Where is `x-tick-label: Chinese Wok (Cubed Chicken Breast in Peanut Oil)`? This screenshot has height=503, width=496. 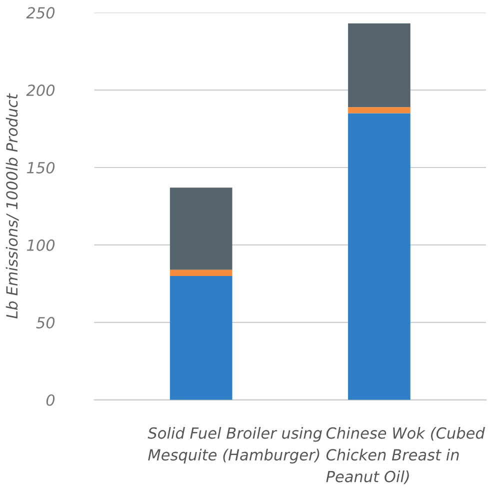 x-tick-label: Chinese Wok (Cubed Chicken Breast in Peanut Oil) is located at coordinates (406, 455).